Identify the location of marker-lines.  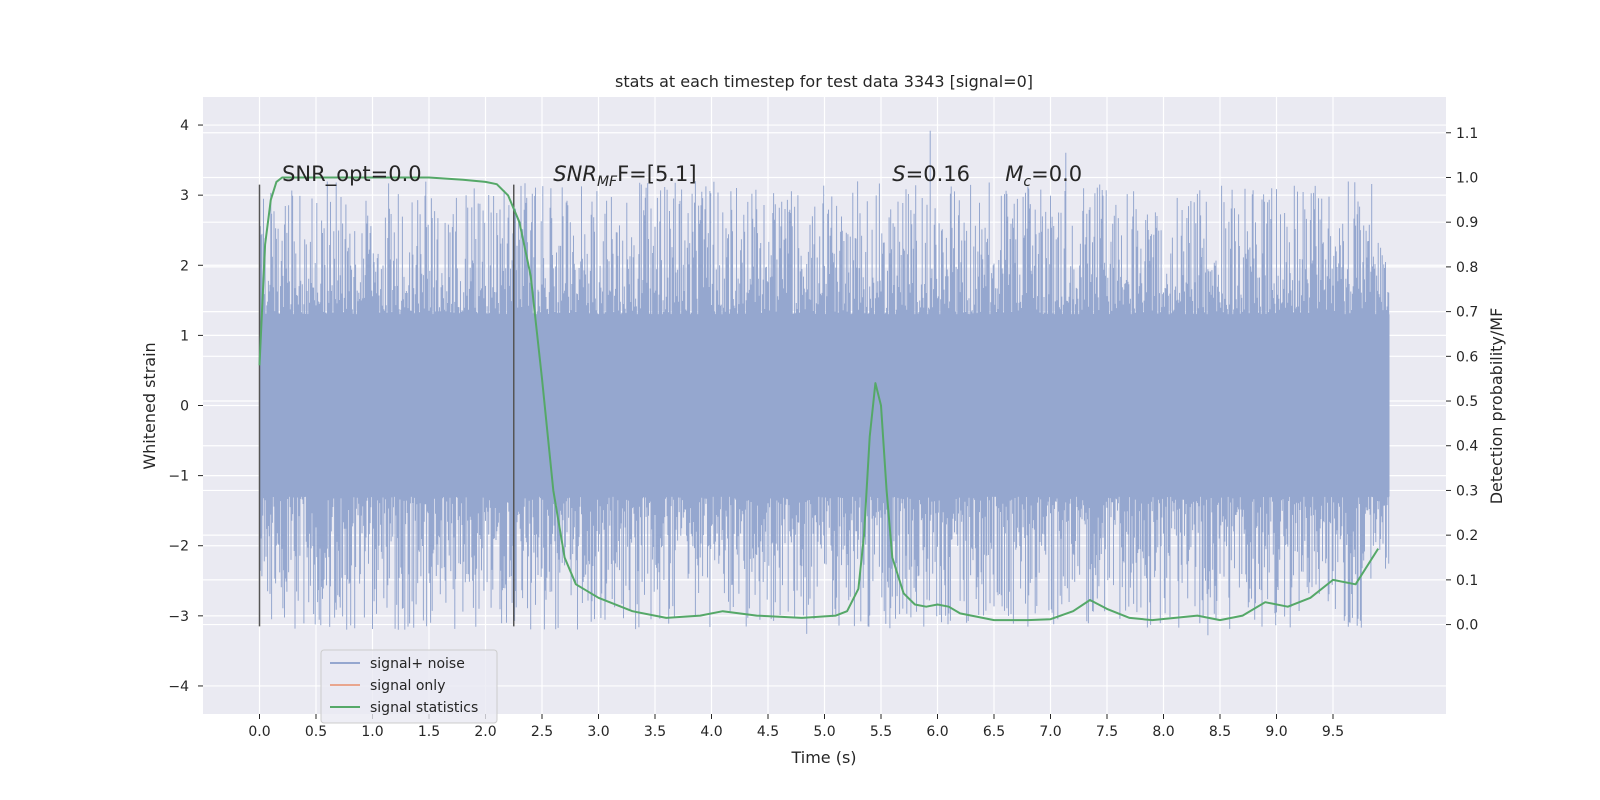
(386, 405).